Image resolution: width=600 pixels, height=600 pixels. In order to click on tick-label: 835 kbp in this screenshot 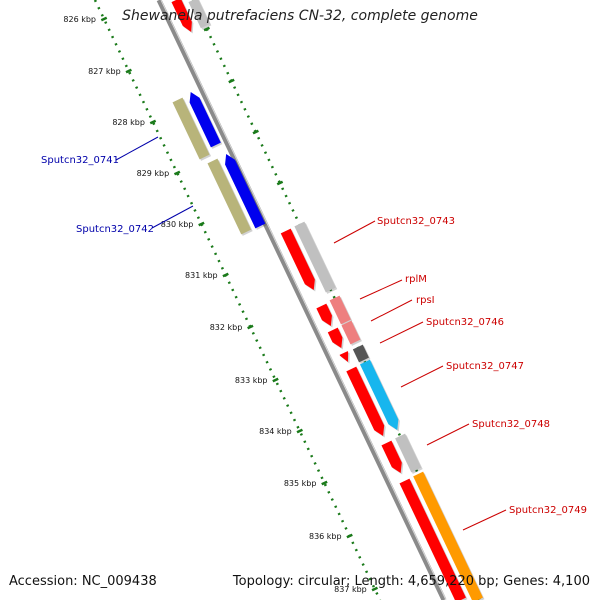, I will do `click(300, 483)`.